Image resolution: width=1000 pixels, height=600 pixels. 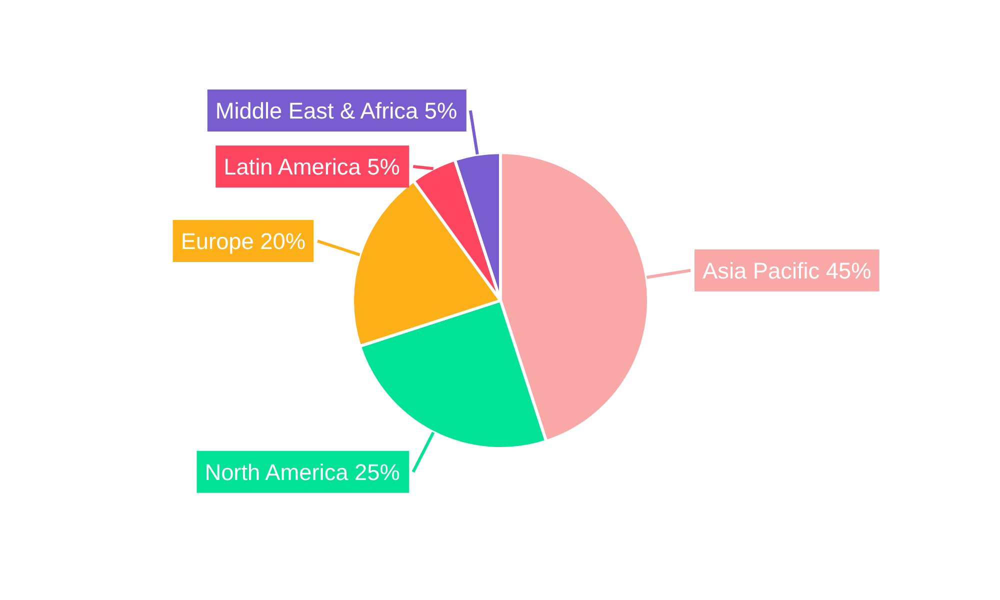 What do you see at coordinates (336, 110) in the screenshot?
I see `slice-label: Middle East & Africa 5%` at bounding box center [336, 110].